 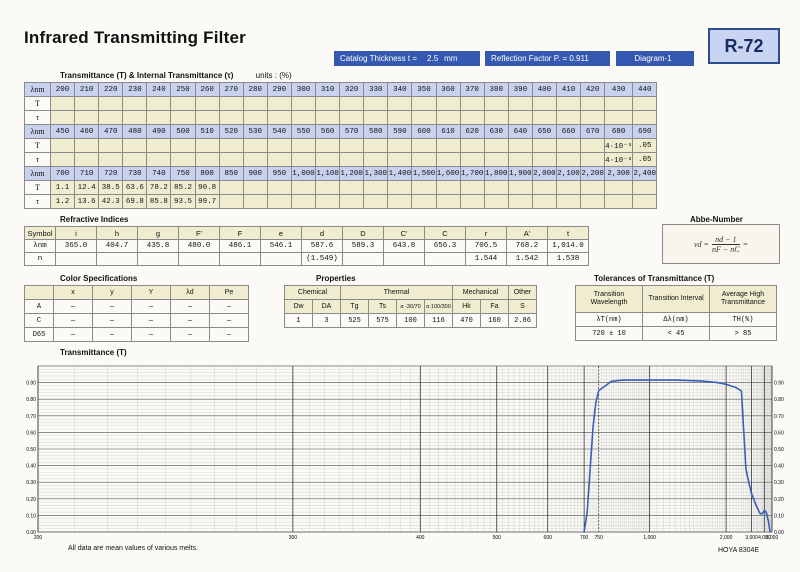 What do you see at coordinates (593, 89) in the screenshot?
I see `wavelength-cell: 420` at bounding box center [593, 89].